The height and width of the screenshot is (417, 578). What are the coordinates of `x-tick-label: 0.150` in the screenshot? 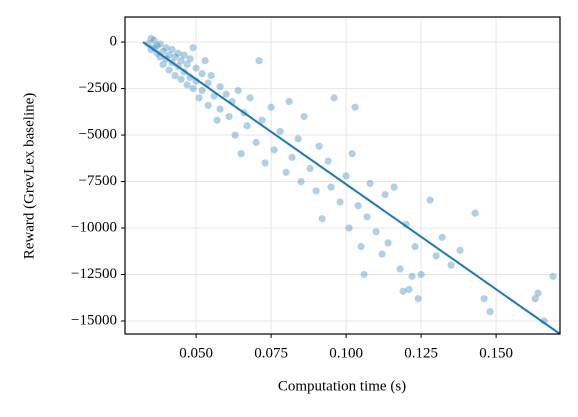 It's located at (496, 353).